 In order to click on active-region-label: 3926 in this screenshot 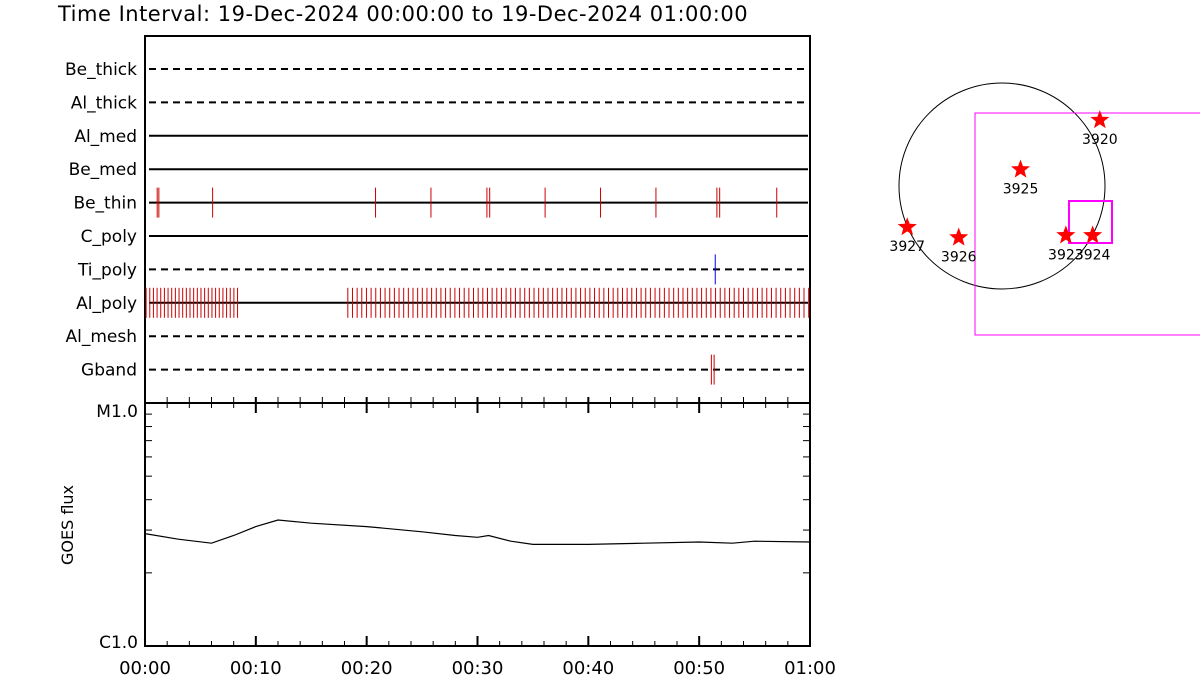, I will do `click(959, 258)`.